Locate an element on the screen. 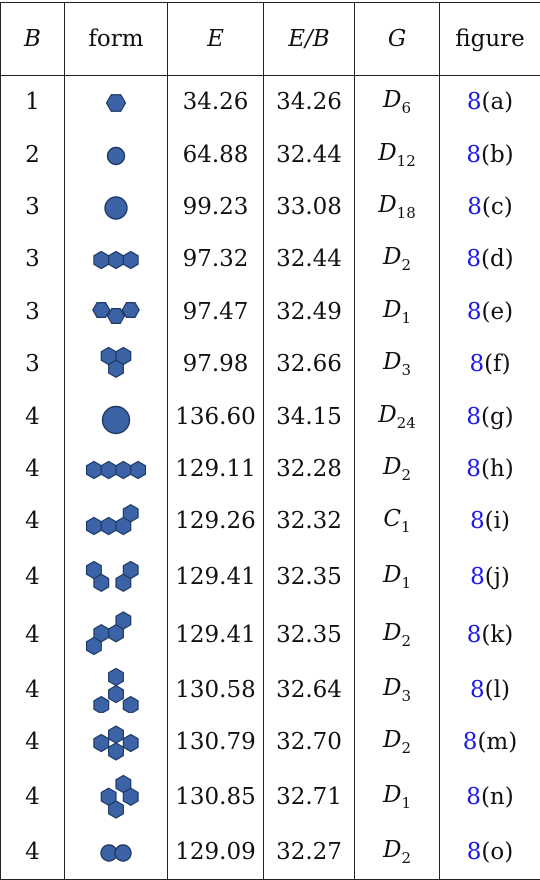  figure-panel-label: (g) is located at coordinates (497, 417).